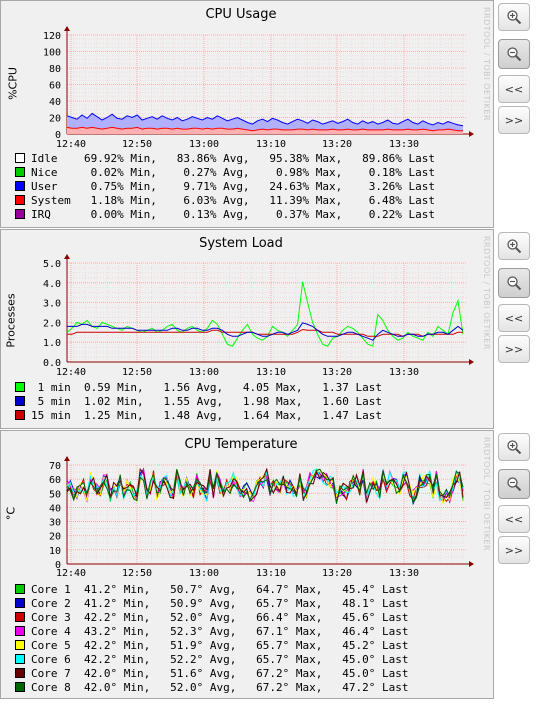 The image size is (548, 720). I want to click on chart-title: CPU Usage, so click(241, 14).